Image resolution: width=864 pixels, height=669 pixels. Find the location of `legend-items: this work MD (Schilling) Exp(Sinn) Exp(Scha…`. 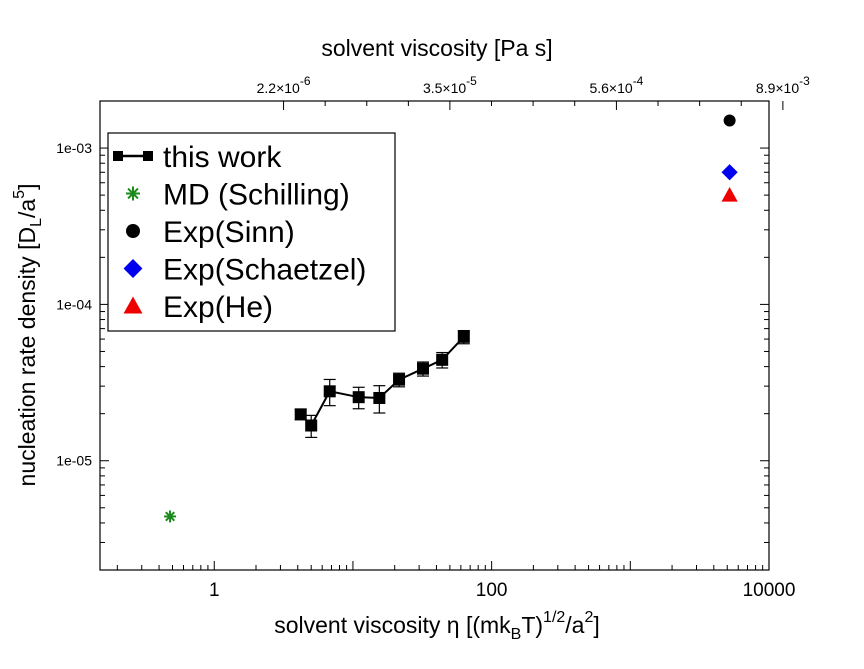

legend-items: this work MD (Schilling) Exp(Sinn) Exp(Scha… is located at coordinates (239, 232).